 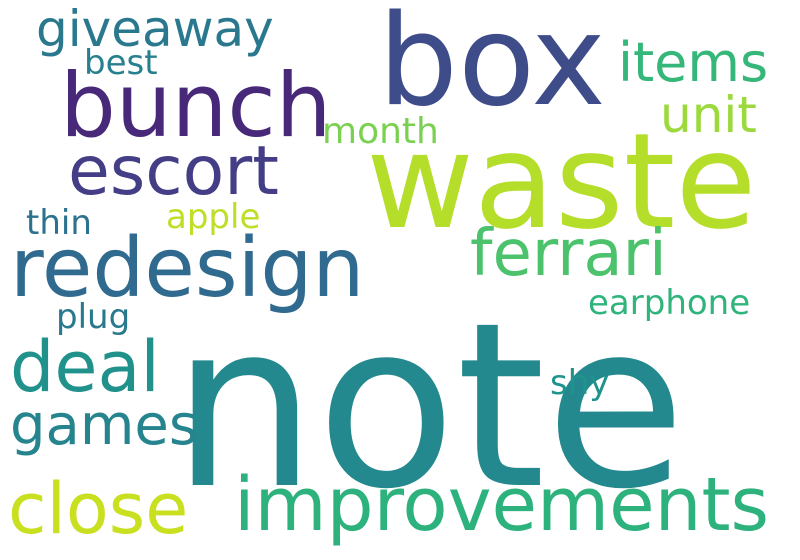 What do you see at coordinates (104, 425) in the screenshot?
I see `word-games: games` at bounding box center [104, 425].